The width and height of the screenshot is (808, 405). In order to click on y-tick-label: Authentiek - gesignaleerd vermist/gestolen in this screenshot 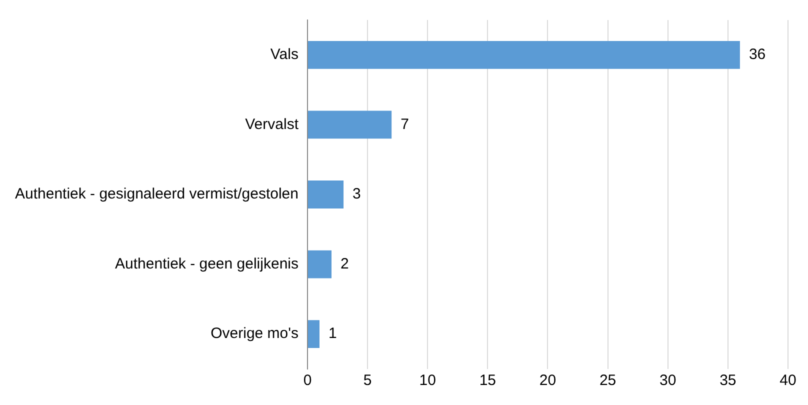, I will do `click(156, 194)`.